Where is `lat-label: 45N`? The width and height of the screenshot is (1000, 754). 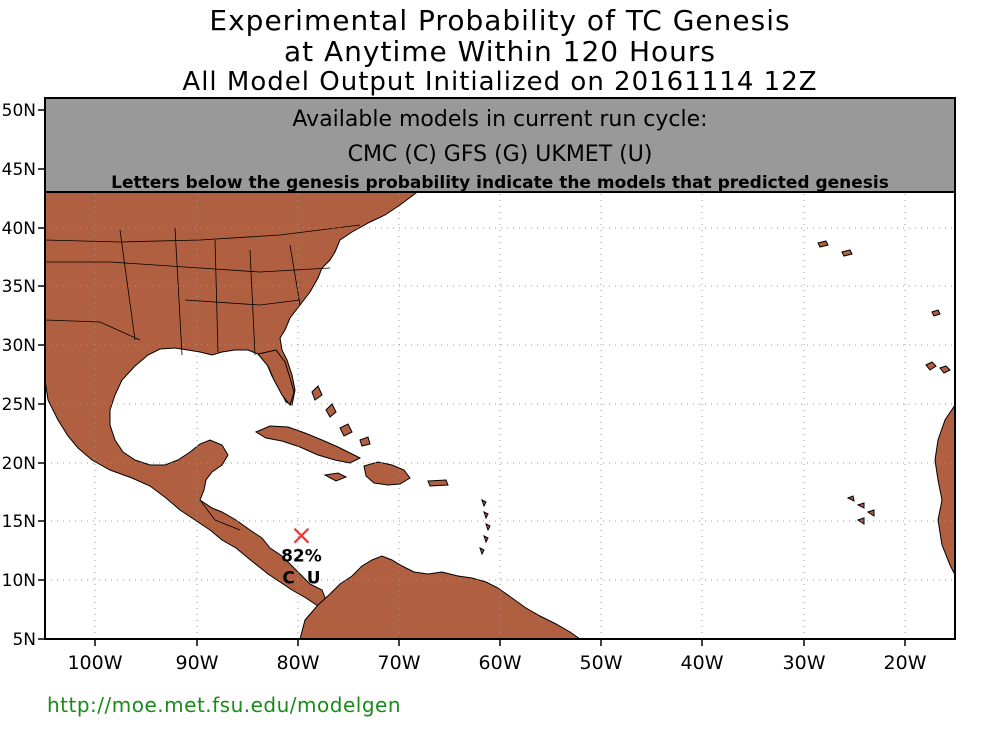 lat-label: 45N is located at coordinates (19, 170).